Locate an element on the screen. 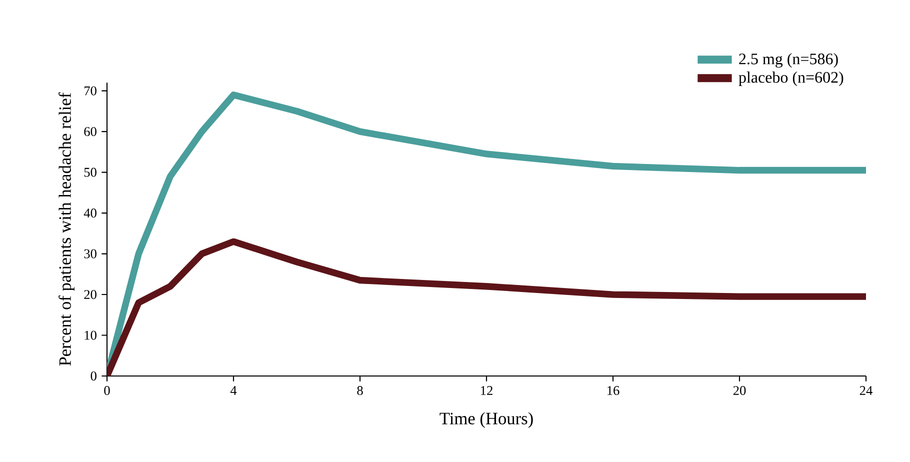 This screenshot has width=910, height=462. y-tick-label: 0 is located at coordinates (93, 376).